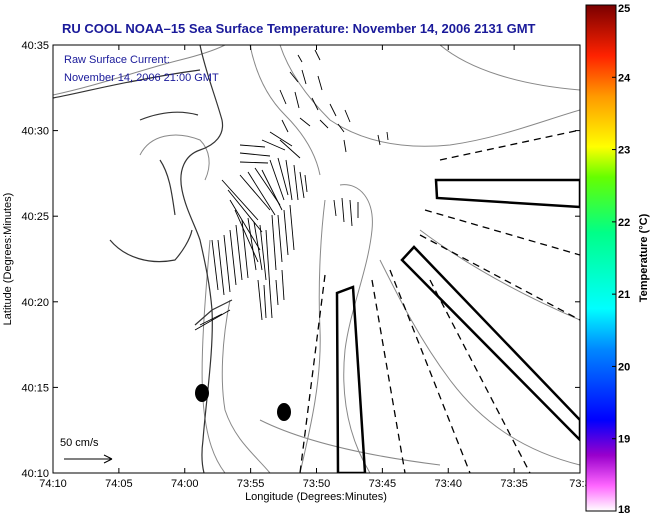 The image size is (651, 518). I want to click on colorbar-tick-label: 23, so click(624, 151).